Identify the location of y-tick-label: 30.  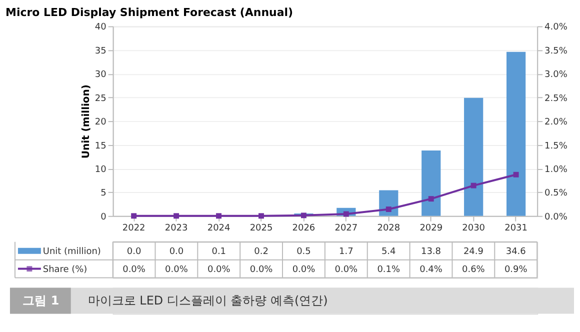
(100, 75).